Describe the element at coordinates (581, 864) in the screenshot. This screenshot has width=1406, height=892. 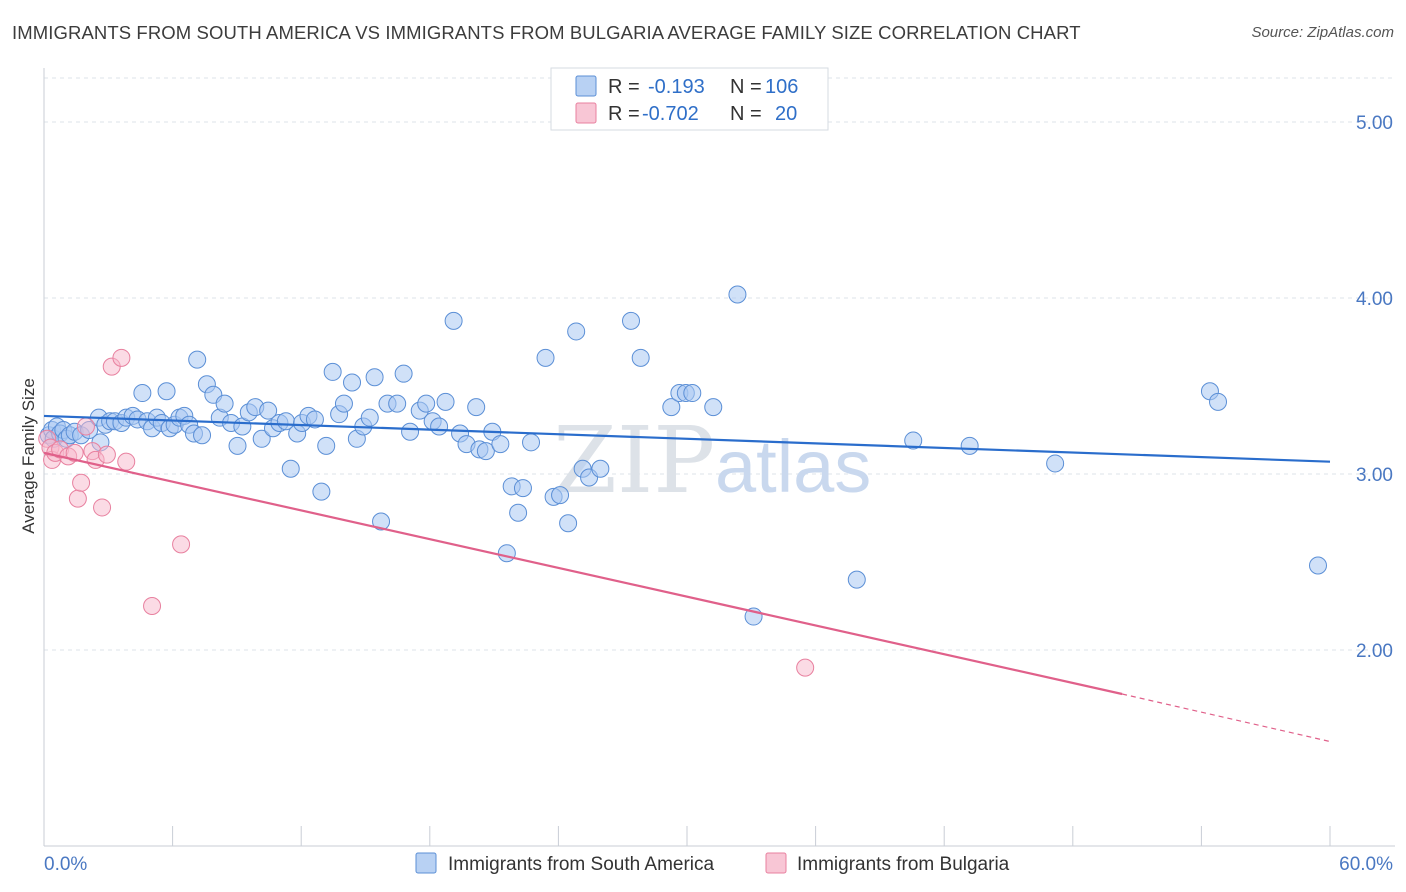
I see `bottom-legend-label-blue: Immigrants from South America` at that location.